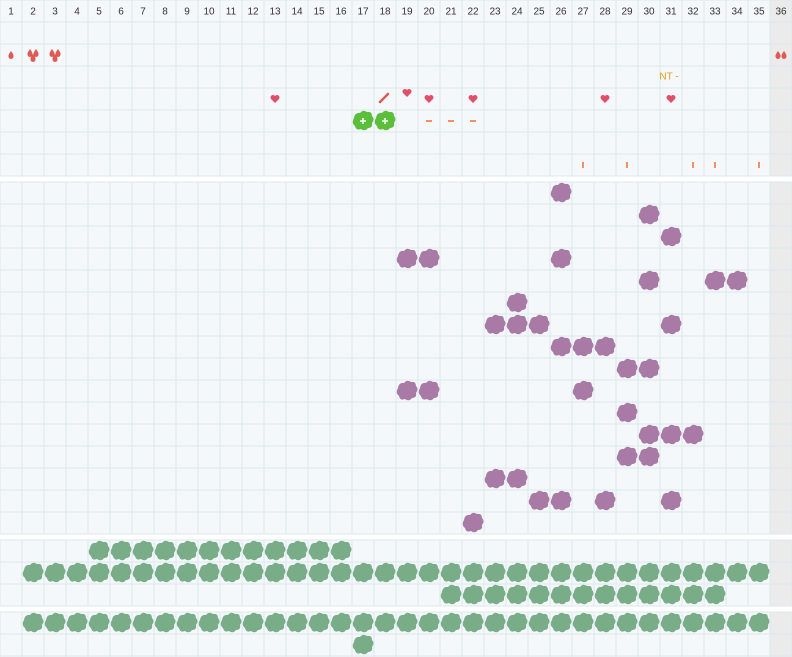 This screenshot has height=657, width=792. What do you see at coordinates (407, 12) in the screenshot?
I see `column-label: 19` at bounding box center [407, 12].